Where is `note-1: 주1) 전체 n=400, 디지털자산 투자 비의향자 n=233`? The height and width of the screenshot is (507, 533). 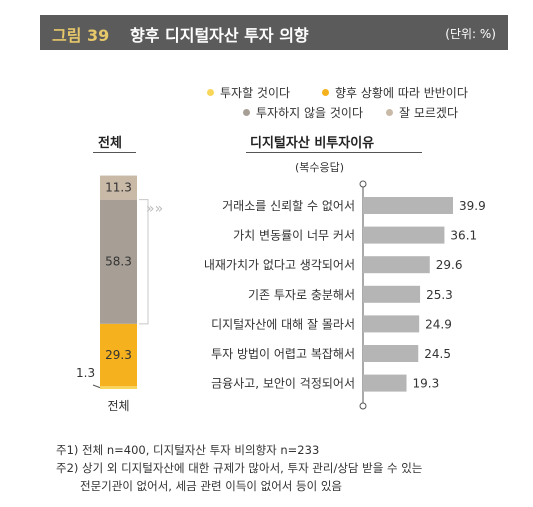 note-1: 주1) 전체 n=400, 디지털자산 투자 비의향자 n=233 is located at coordinates (188, 450).